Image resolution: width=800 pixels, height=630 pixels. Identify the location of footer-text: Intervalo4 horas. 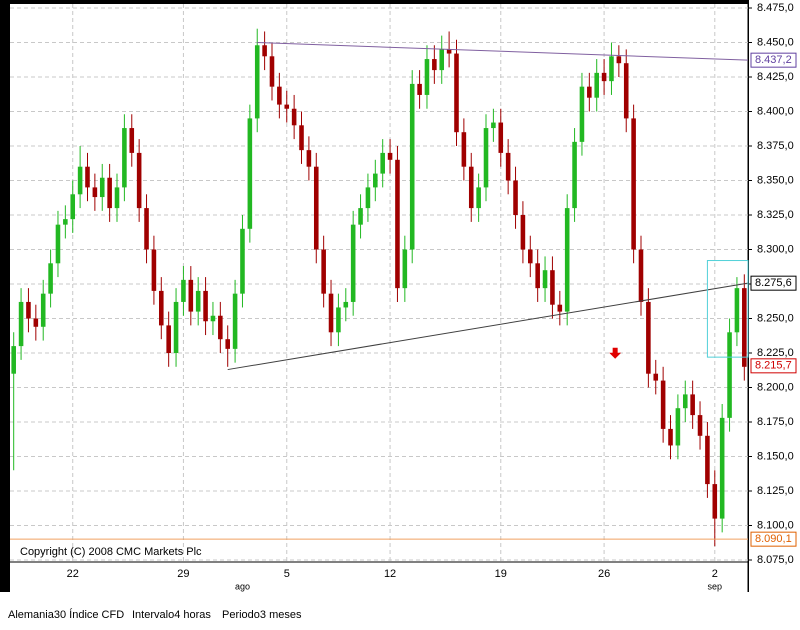
(171, 615).